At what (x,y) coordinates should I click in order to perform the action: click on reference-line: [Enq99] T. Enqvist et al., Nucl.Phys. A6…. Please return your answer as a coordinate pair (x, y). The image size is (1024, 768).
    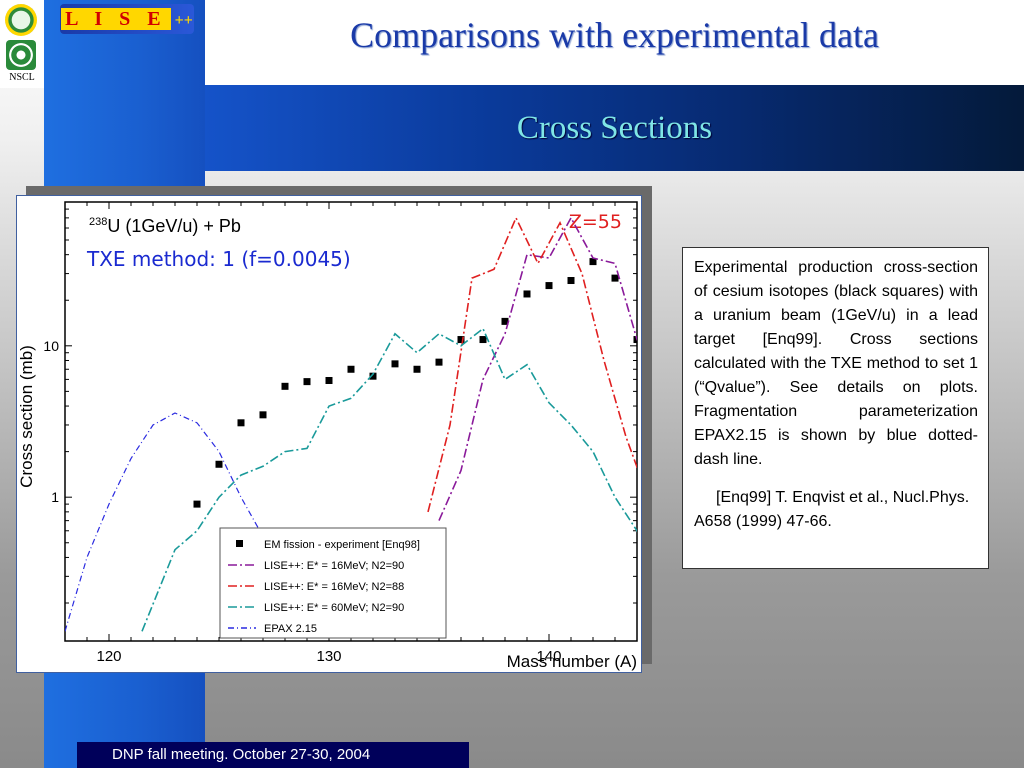
    Looking at the image, I should click on (836, 510).